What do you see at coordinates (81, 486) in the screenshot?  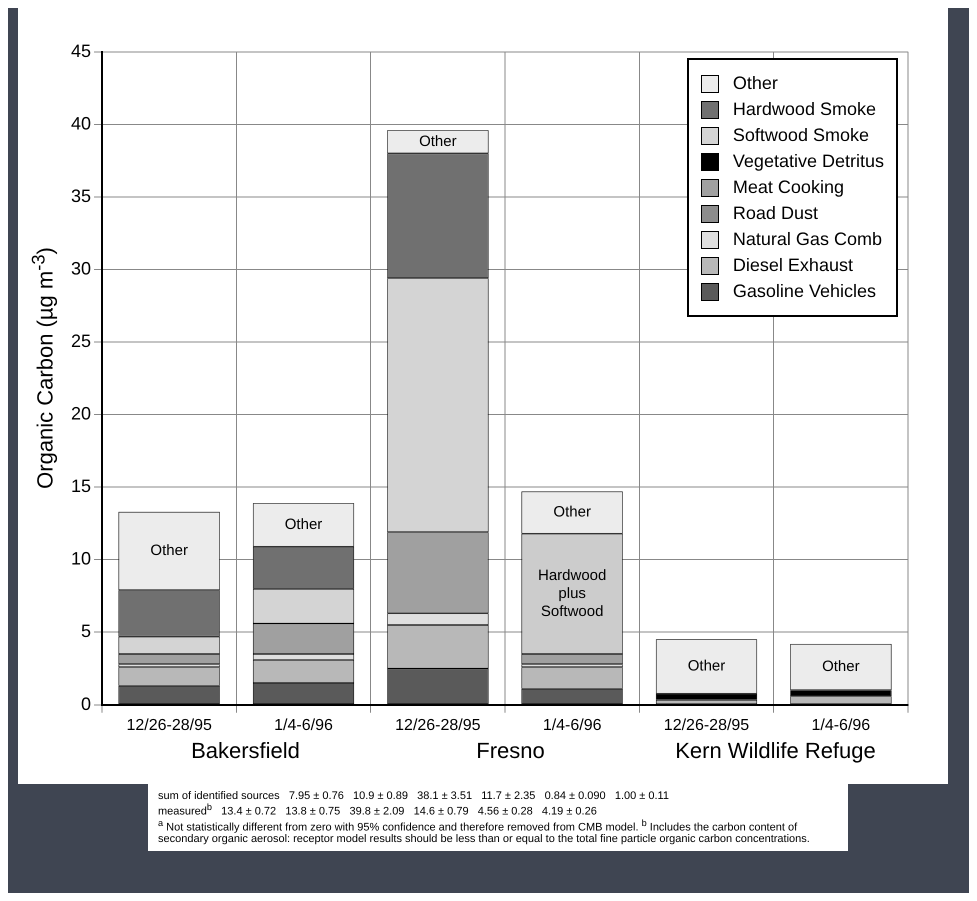 I see `y-tick-label: 15` at bounding box center [81, 486].